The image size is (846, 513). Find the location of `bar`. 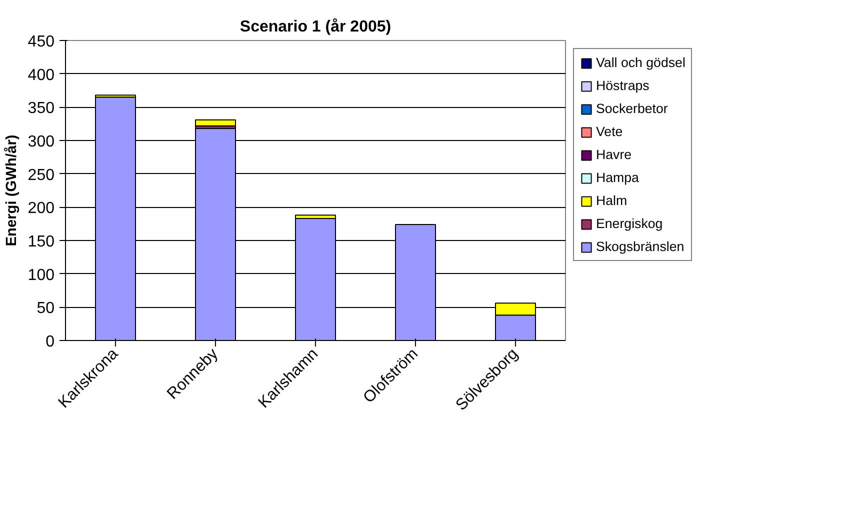

bar is located at coordinates (215, 122).